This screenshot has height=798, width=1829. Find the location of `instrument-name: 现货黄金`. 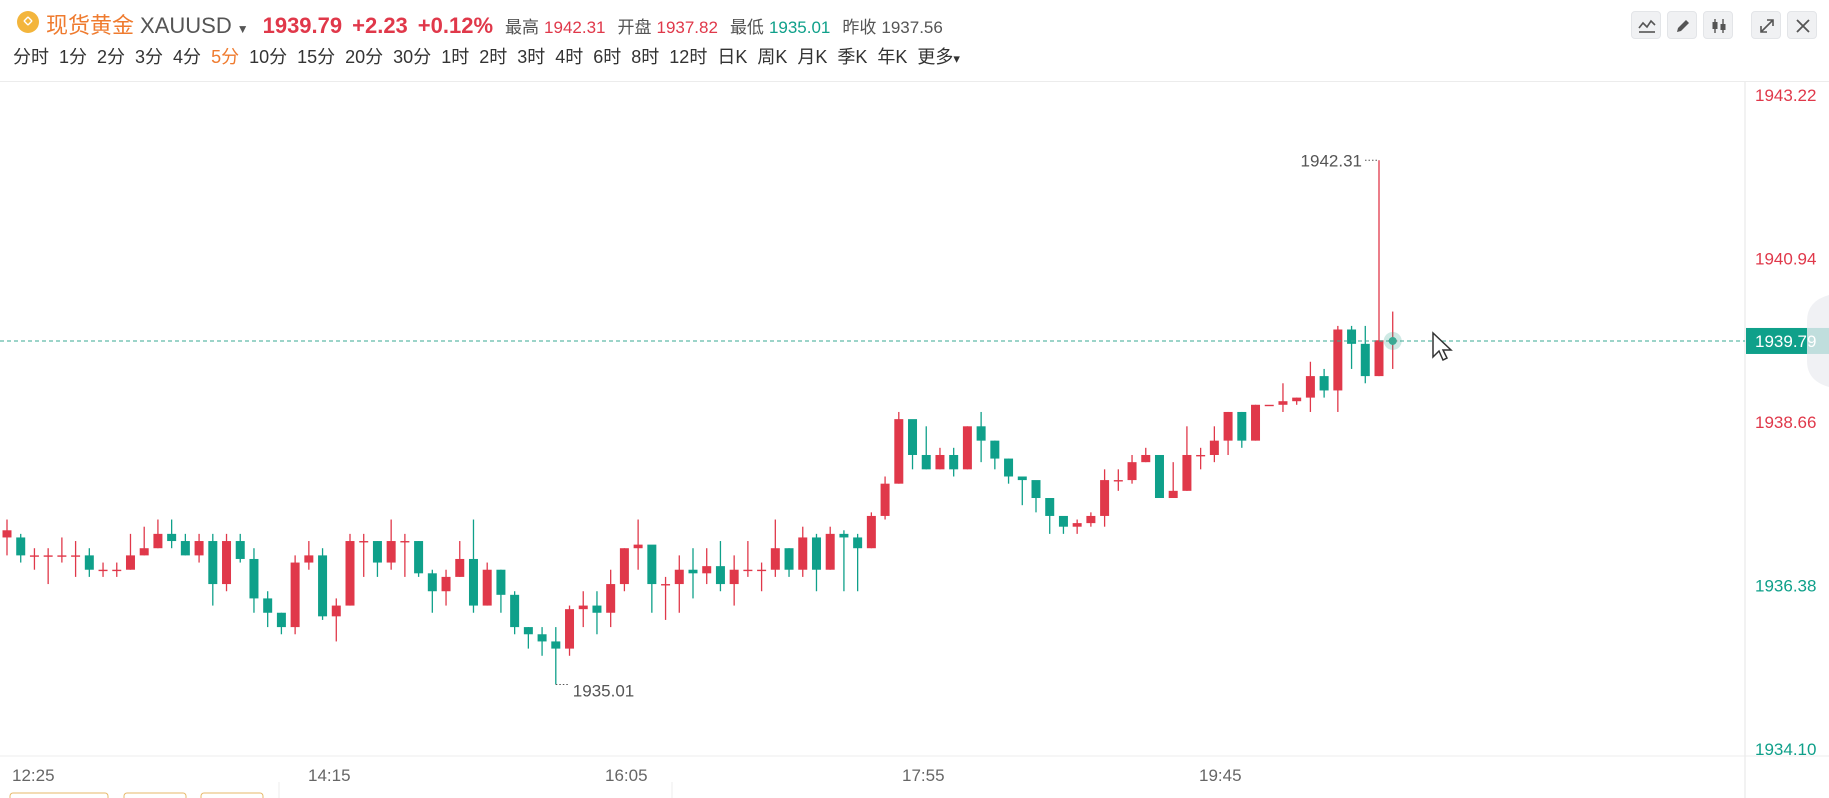

instrument-name: 现货黄金 is located at coordinates (90, 25).